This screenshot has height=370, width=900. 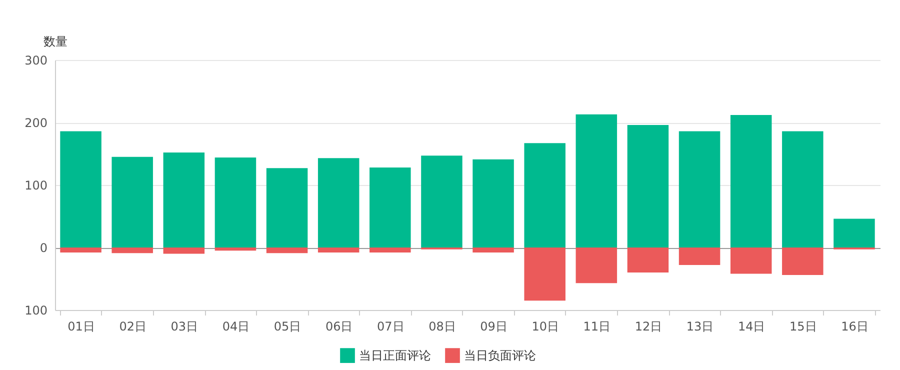 What do you see at coordinates (339, 327) in the screenshot?
I see `x-tick-label: 06日` at bounding box center [339, 327].